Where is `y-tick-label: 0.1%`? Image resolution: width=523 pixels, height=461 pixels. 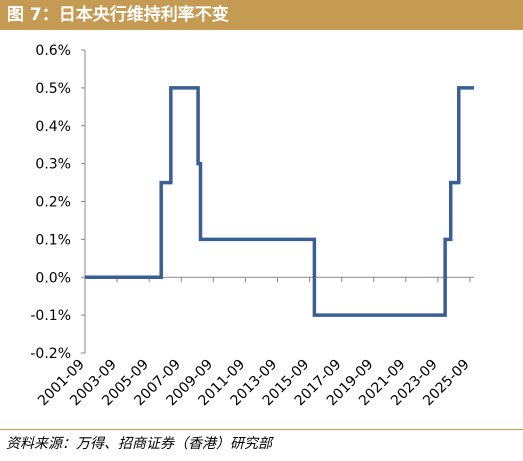 y-tick-label: 0.1% is located at coordinates (53, 240).